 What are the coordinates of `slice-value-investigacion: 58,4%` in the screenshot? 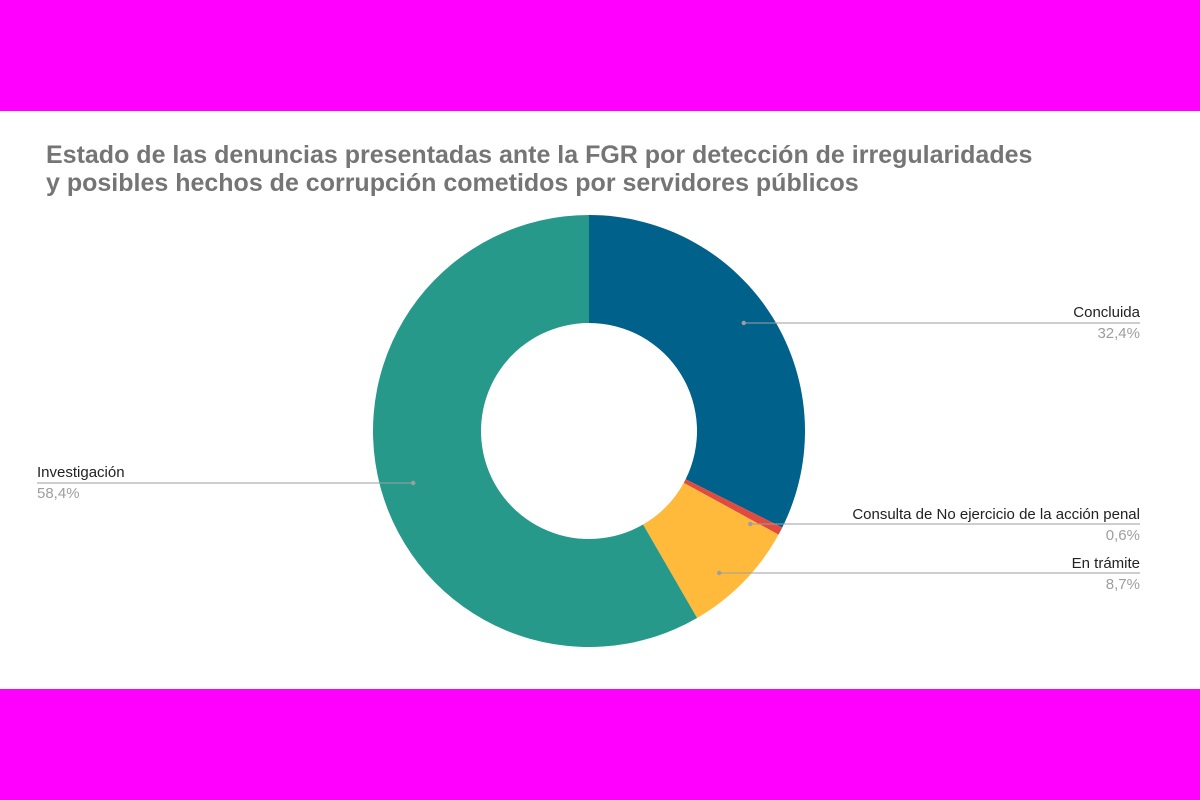 It's located at (58, 493).